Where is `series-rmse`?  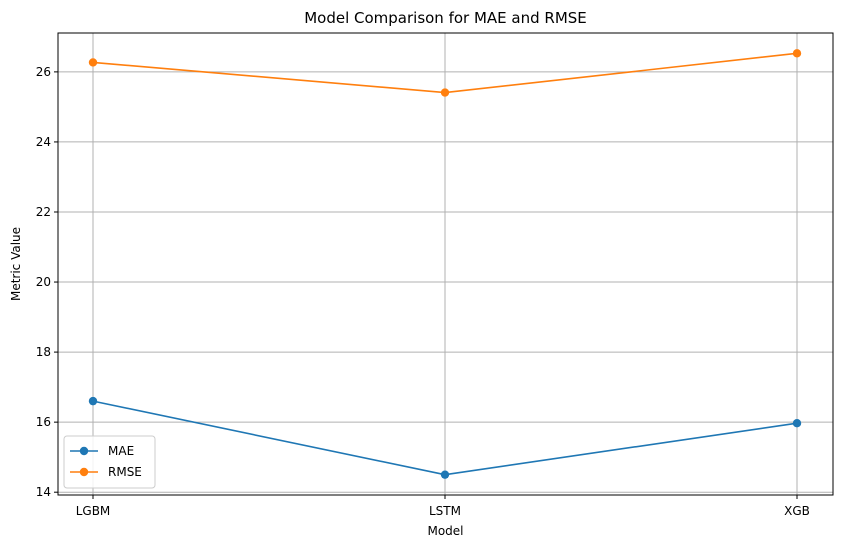
series-rmse is located at coordinates (445, 73).